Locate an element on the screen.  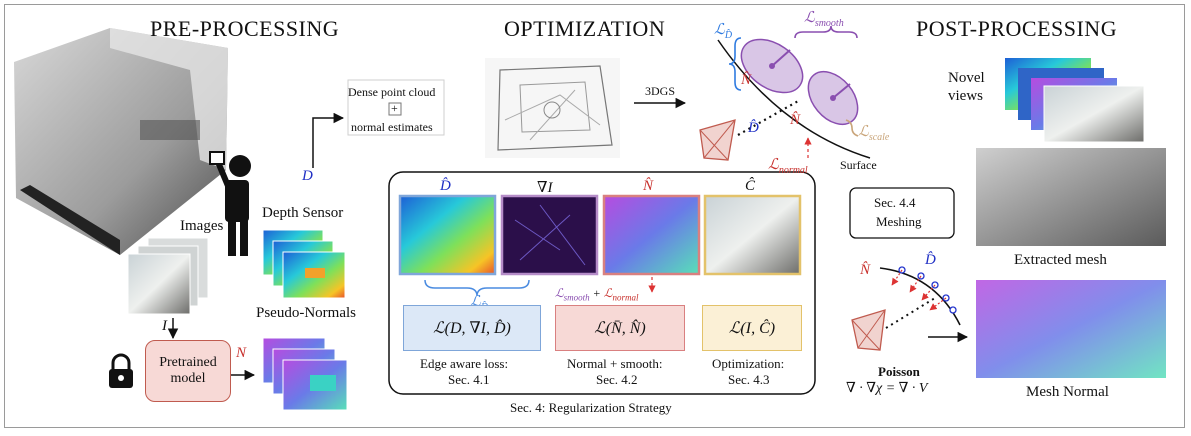
heading-post-processing: POST-PROCESSING is located at coordinates (1017, 28).